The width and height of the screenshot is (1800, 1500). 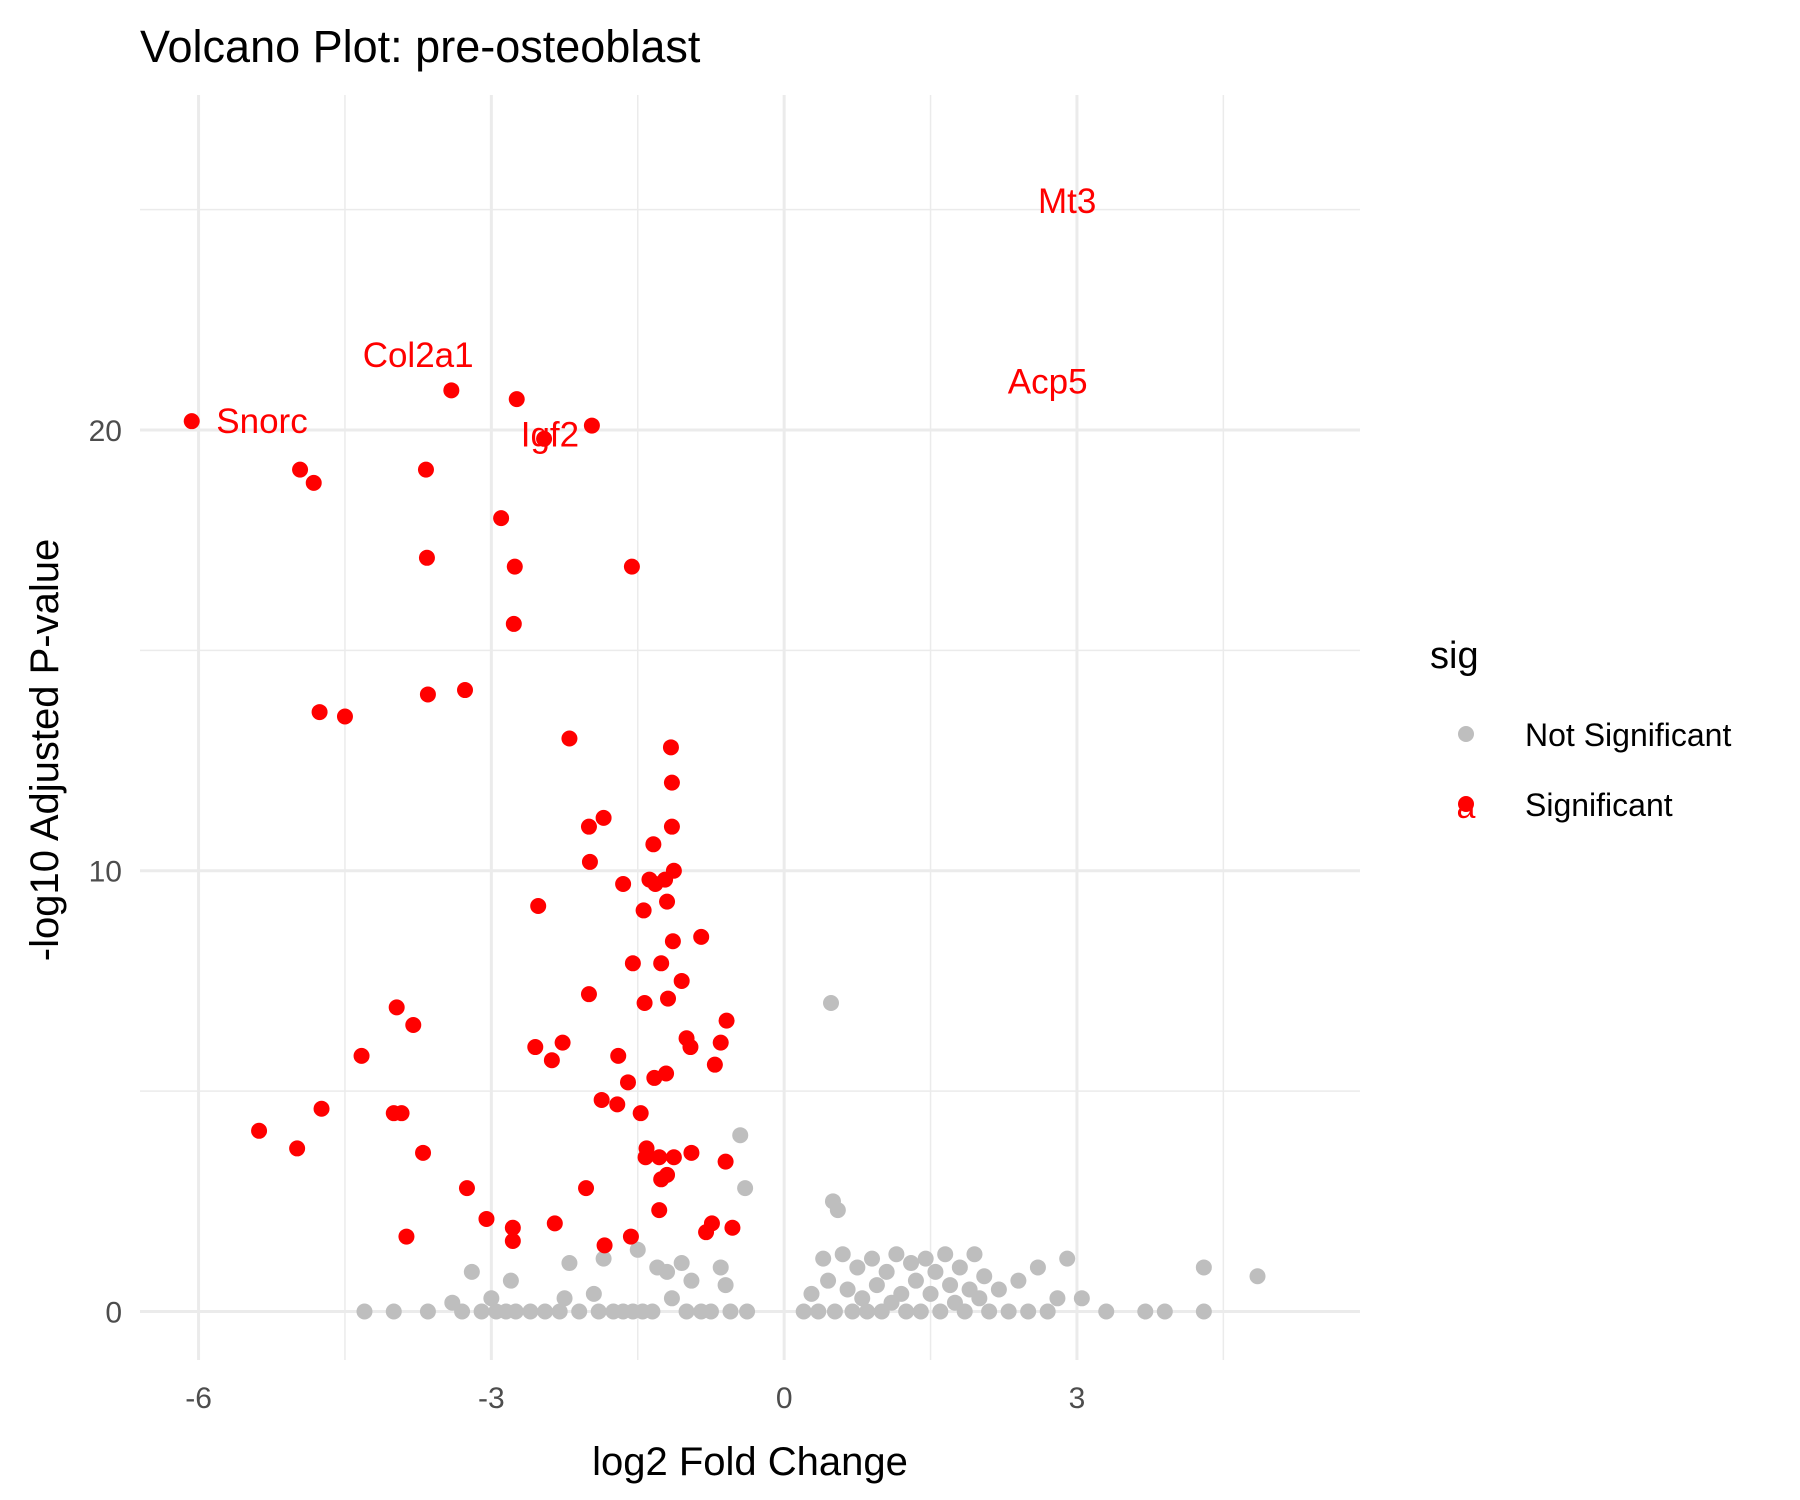 What do you see at coordinates (418, 355) in the screenshot?
I see `gene-label: Col2a1` at bounding box center [418, 355].